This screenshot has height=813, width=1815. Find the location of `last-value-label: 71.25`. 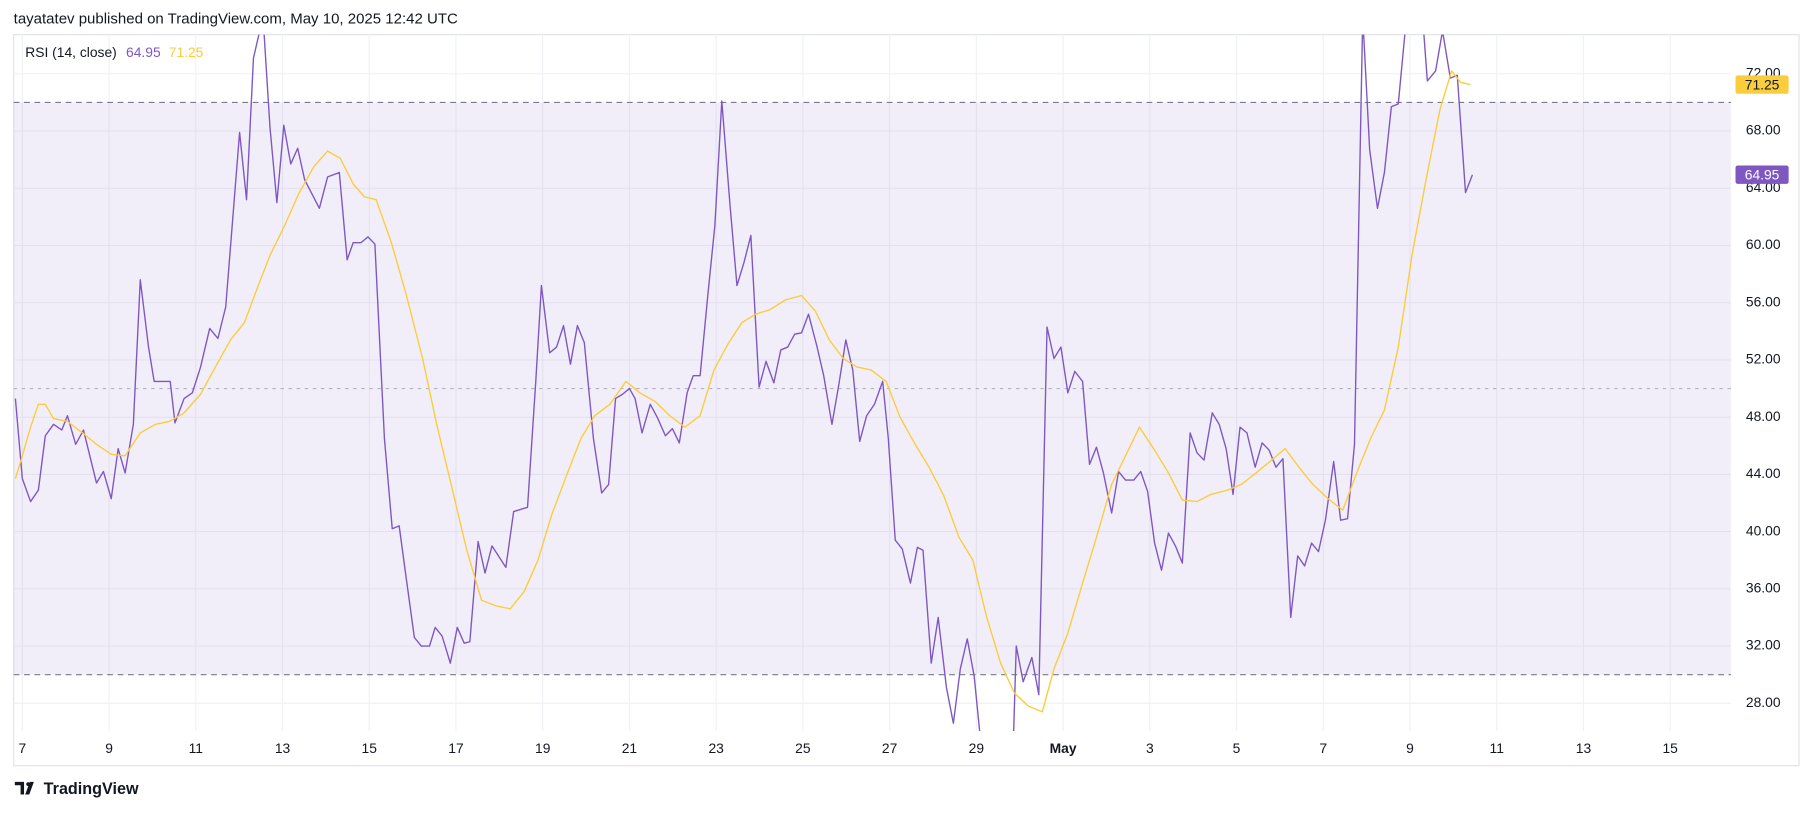

last-value-label: 71.25 is located at coordinates (1762, 84).